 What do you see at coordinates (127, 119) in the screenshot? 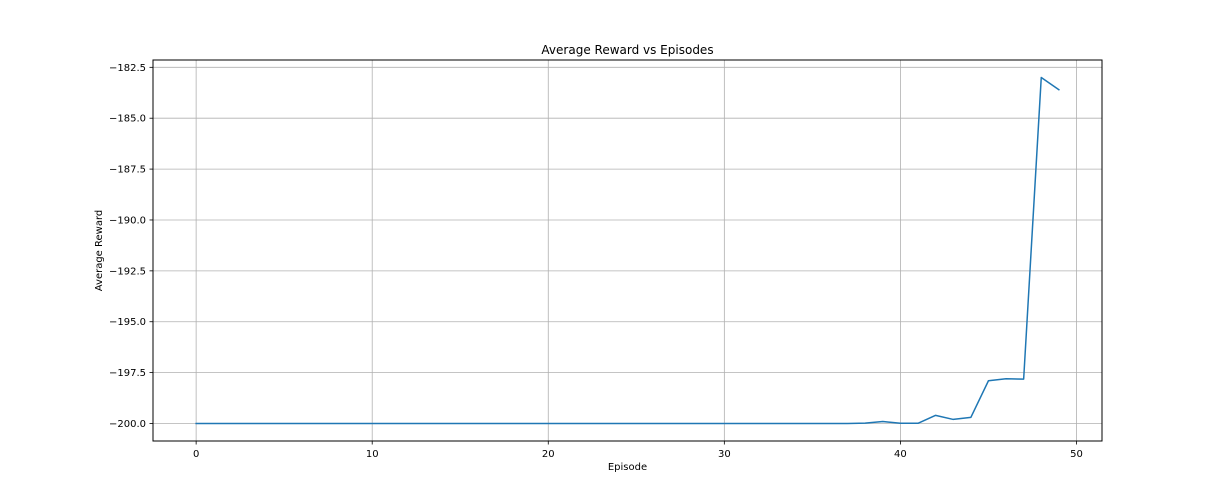
I see `y-tick-label: −185.0` at bounding box center [127, 119].